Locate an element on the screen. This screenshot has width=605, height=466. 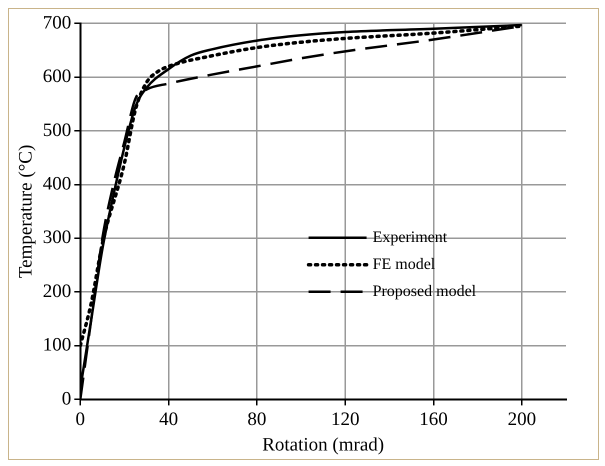
y-tick-label: 700 is located at coordinates (57, 23).